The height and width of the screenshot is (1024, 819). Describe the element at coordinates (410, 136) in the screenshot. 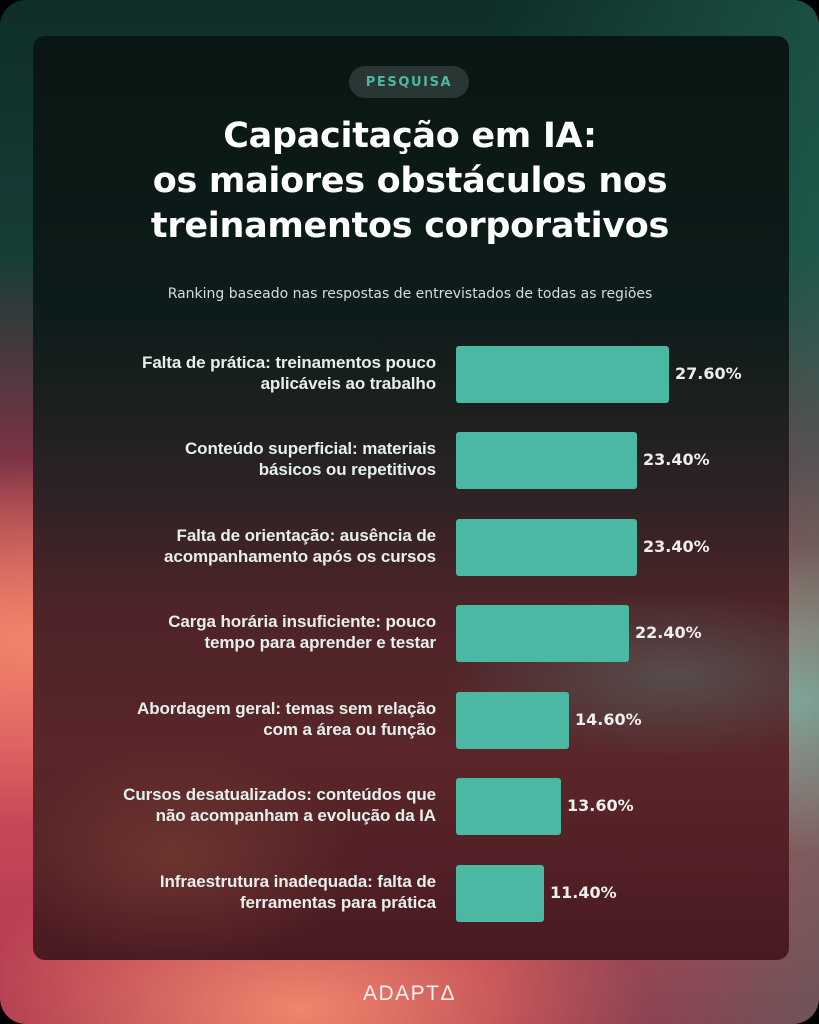

I see `title-line-1: Capacitação em IA:` at that location.